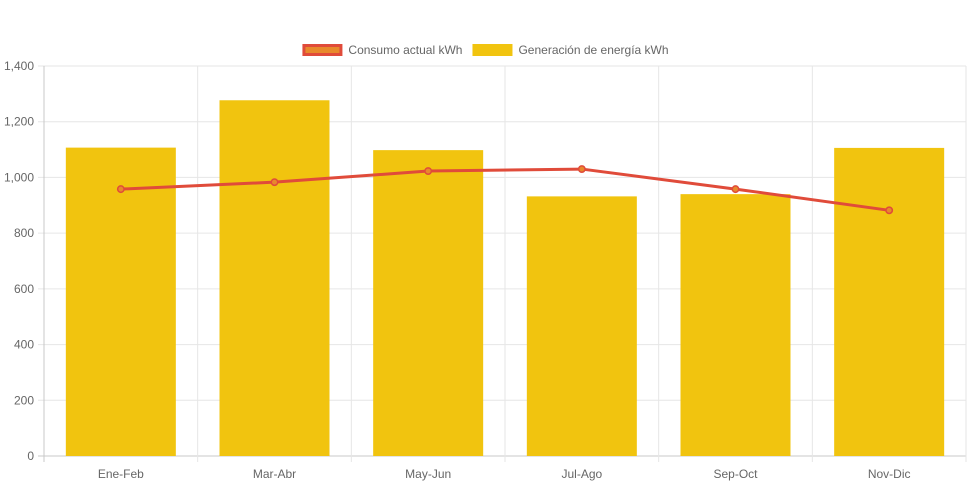 This screenshot has width=971, height=485. I want to click on y-tick-label: 0, so click(30, 456).